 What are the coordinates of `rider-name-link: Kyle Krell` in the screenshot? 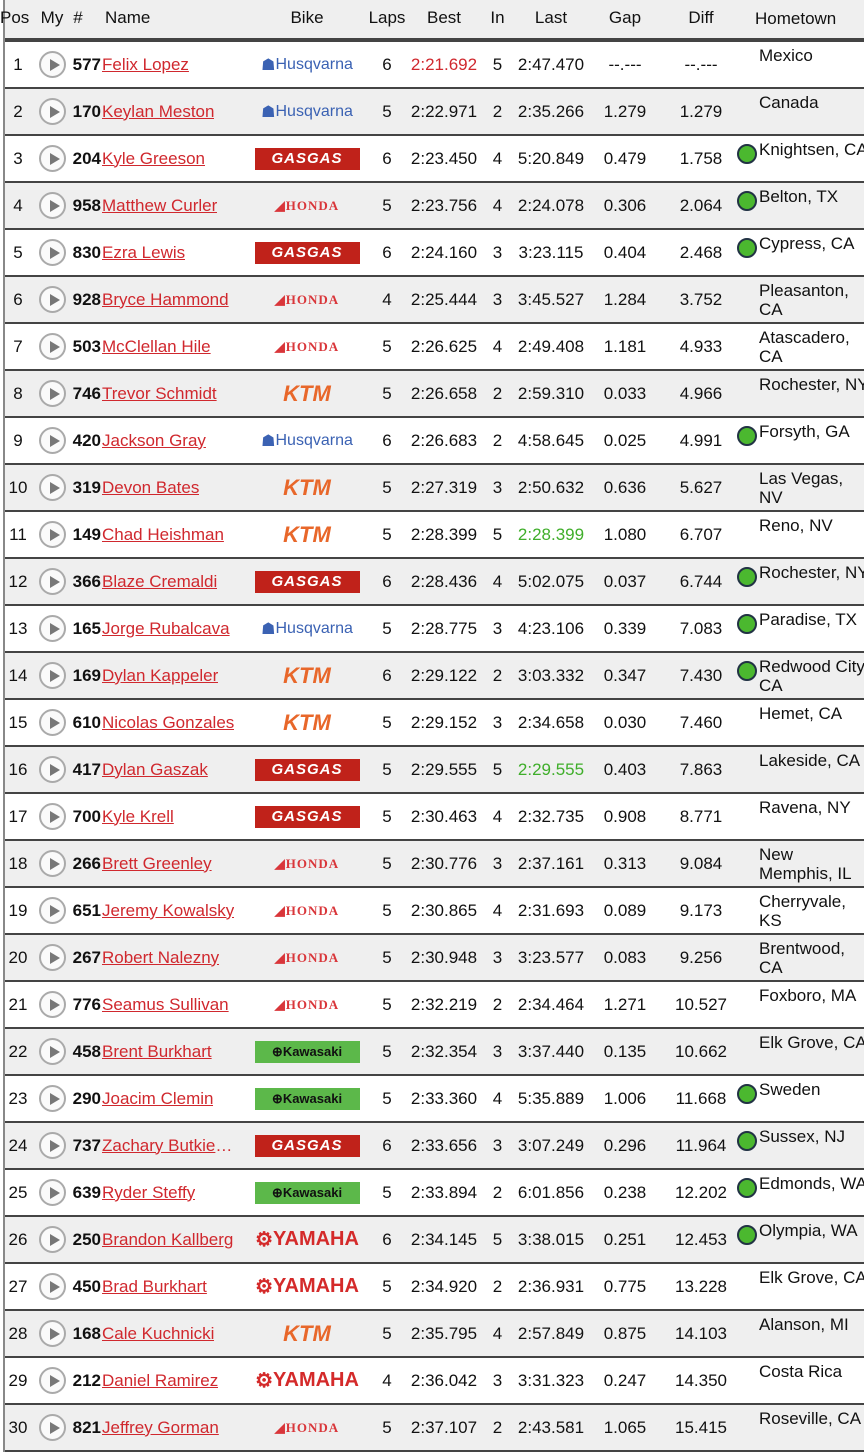 It's located at (138, 816).